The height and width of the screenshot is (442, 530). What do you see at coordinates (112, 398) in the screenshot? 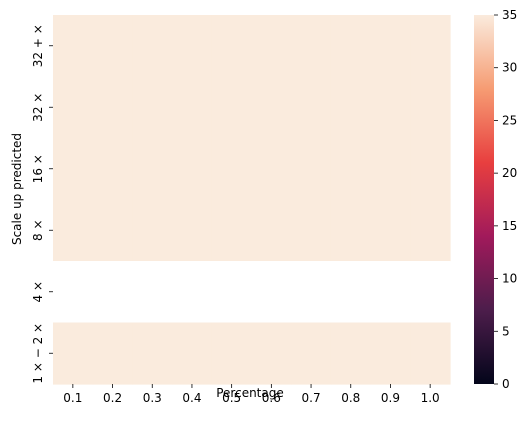
I see `x-tick-label: 0.2` at bounding box center [112, 398].